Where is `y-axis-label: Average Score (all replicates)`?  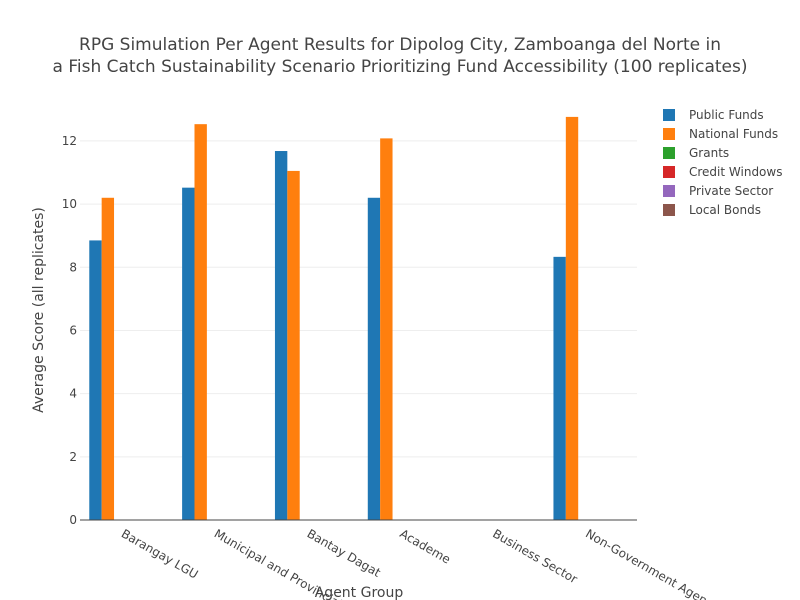
y-axis-label: Average Score (all replicates) is located at coordinates (39, 310).